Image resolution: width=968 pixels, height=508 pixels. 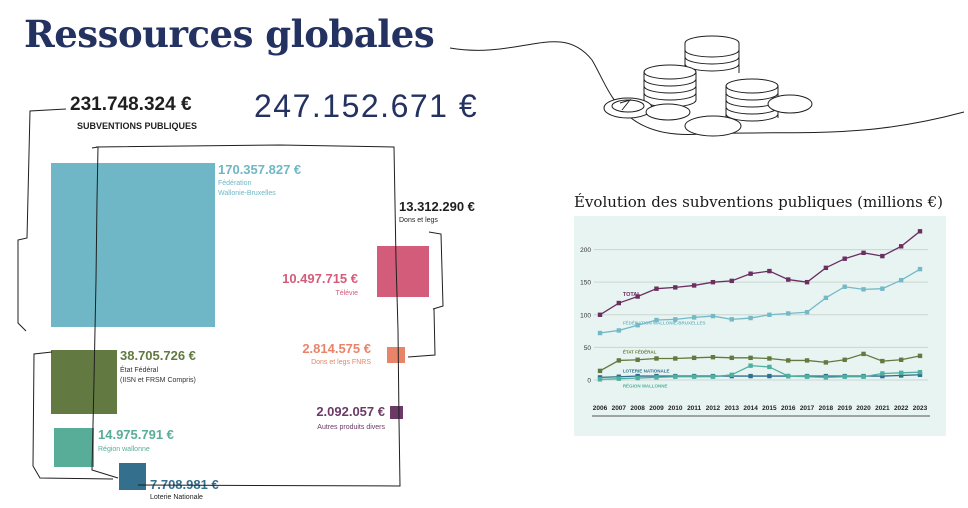 I want to click on autres-amount: 2.092.057 €, so click(x=350, y=411).